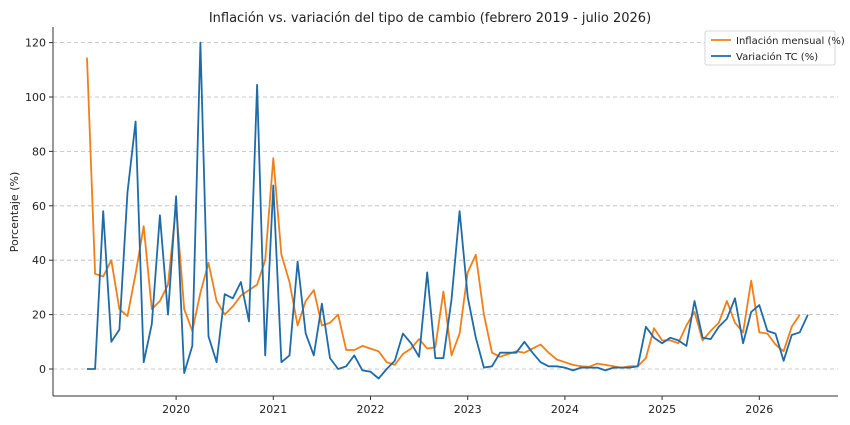 Image resolution: width=850 pixels, height=425 pixels. I want to click on x-tick-label: 2020, so click(176, 409).